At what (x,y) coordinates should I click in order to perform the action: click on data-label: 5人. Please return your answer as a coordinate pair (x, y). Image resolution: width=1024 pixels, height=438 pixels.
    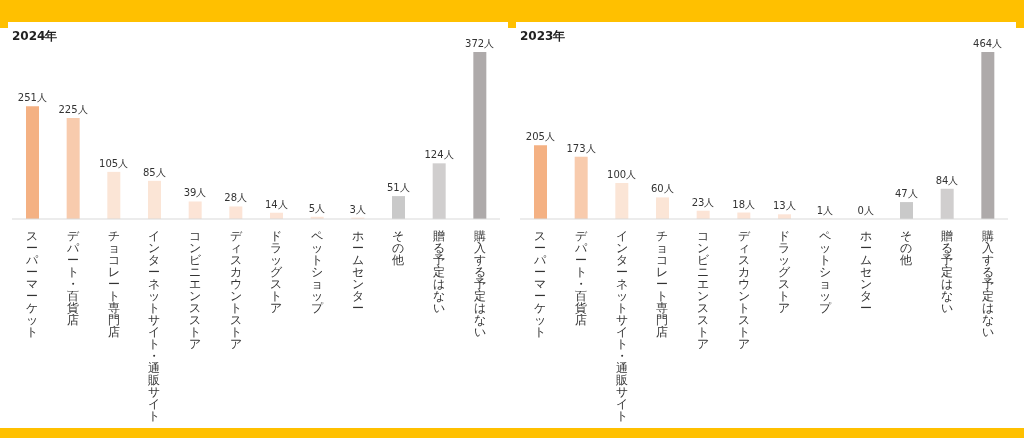
    Looking at the image, I should click on (317, 208).